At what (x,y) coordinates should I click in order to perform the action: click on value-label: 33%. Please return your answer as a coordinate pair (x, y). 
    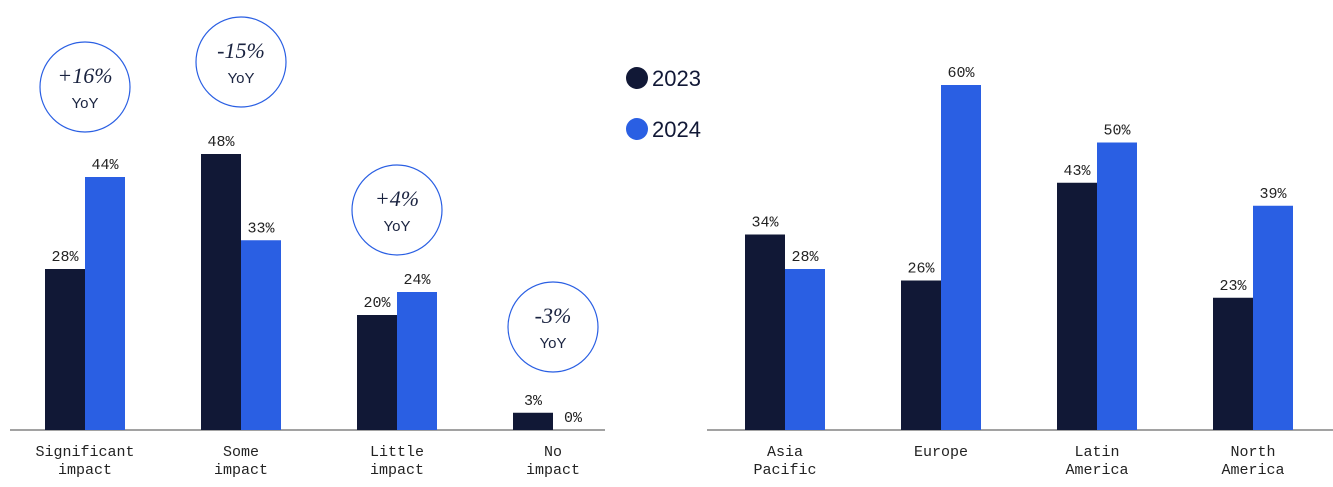
    Looking at the image, I should click on (261, 228).